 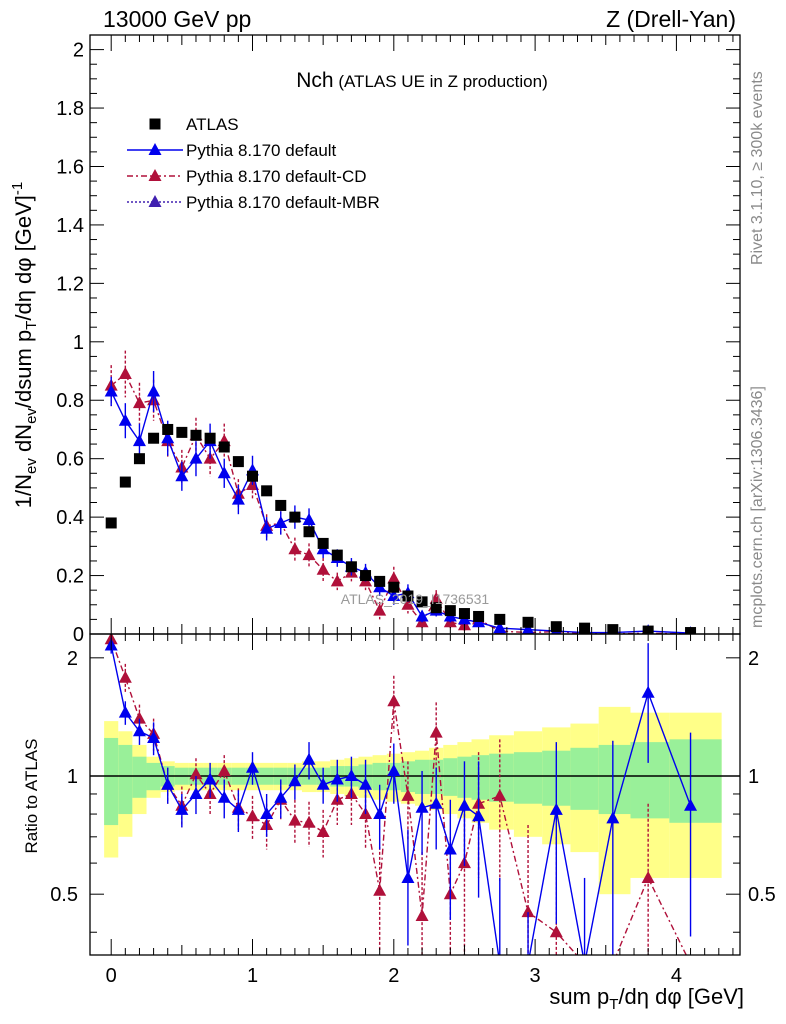 What do you see at coordinates (72, 659) in the screenshot?
I see `ratio-ytick-label: 2` at bounding box center [72, 659].